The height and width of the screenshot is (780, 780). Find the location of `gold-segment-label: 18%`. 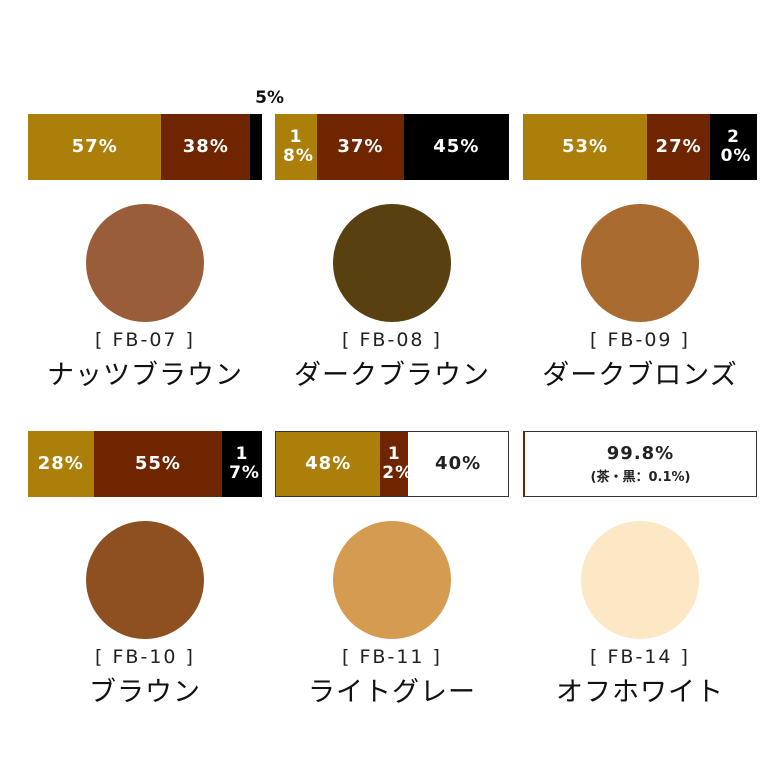

gold-segment-label: 18% is located at coordinates (298, 146).